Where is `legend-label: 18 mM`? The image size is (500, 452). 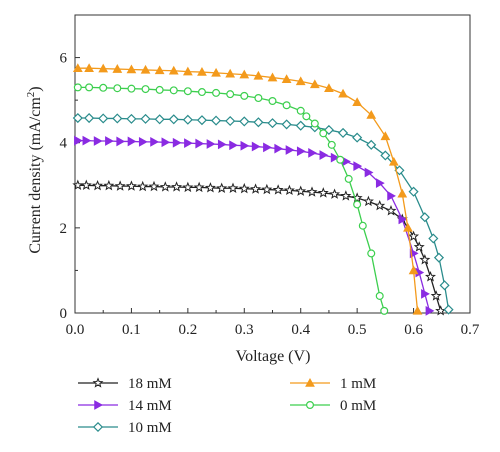
legend-label: 18 mM is located at coordinates (150, 384).